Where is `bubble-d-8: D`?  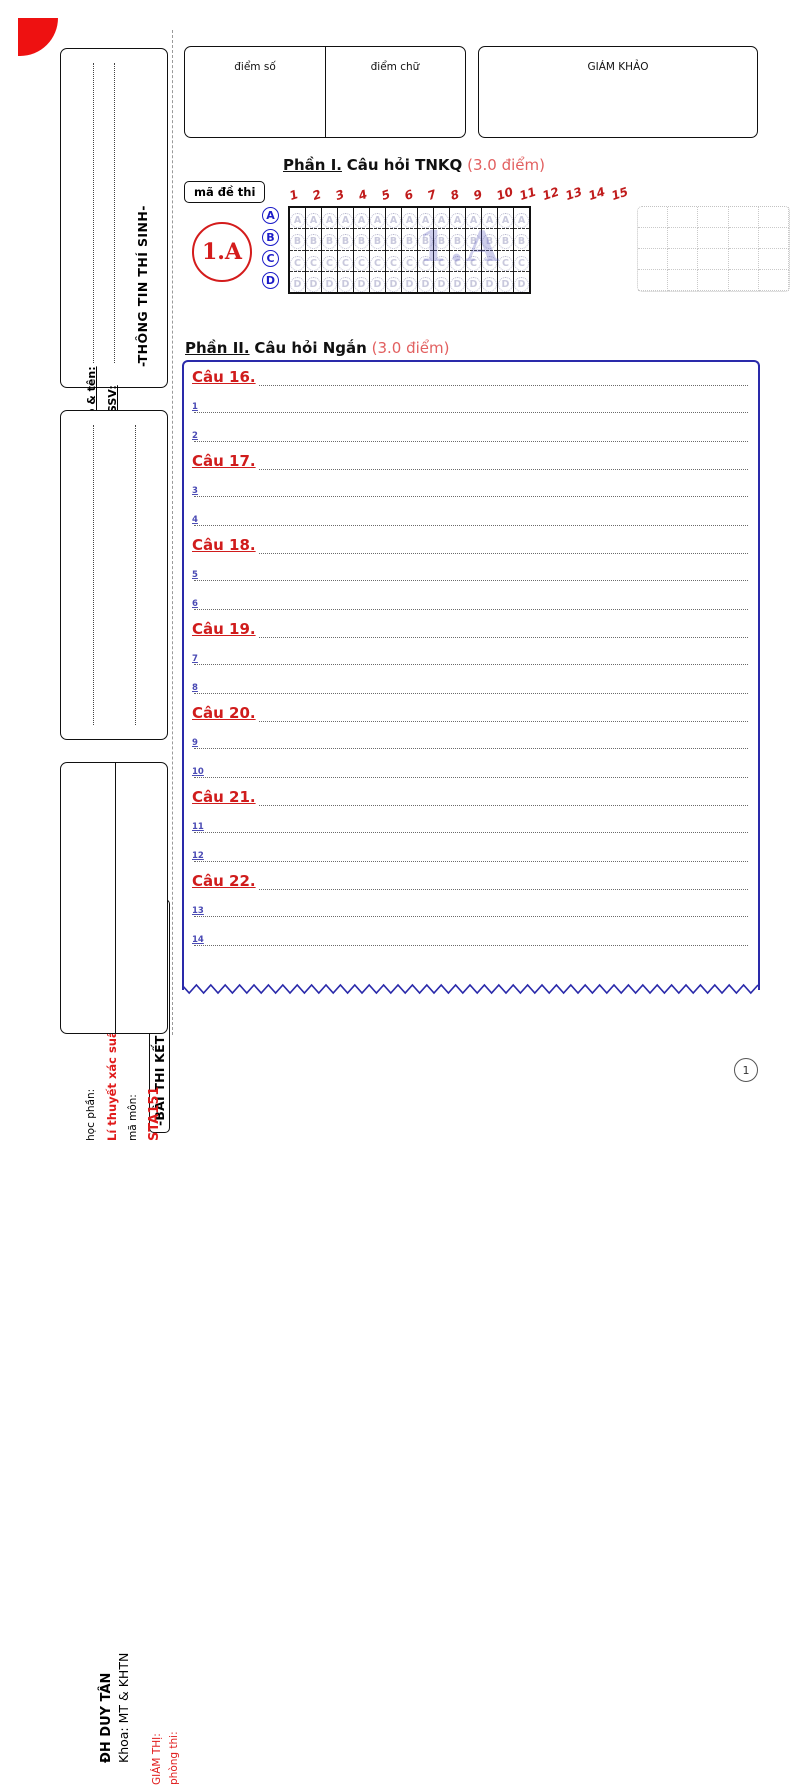
bubble-d-8: D is located at coordinates (409, 284).